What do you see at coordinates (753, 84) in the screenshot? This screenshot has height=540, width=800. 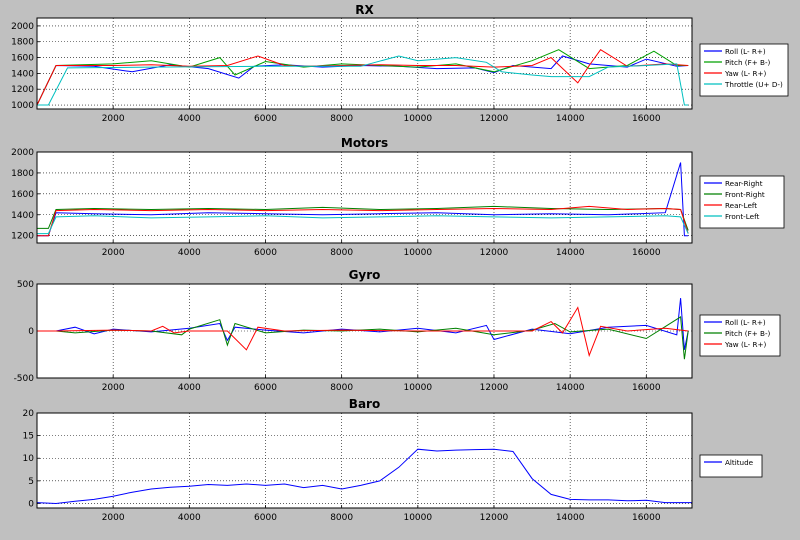 I see `legend-label: Throttle (U+ D-)` at bounding box center [753, 84].